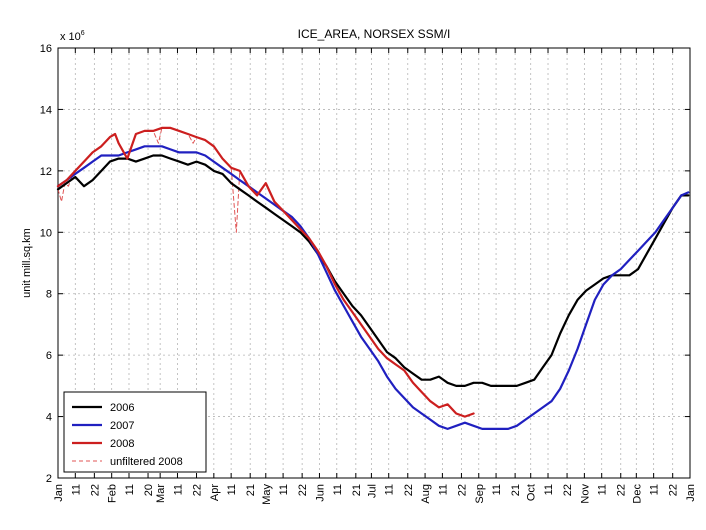  What do you see at coordinates (103, 444) in the screenshot?
I see `legend-entry: 2008` at bounding box center [103, 444].